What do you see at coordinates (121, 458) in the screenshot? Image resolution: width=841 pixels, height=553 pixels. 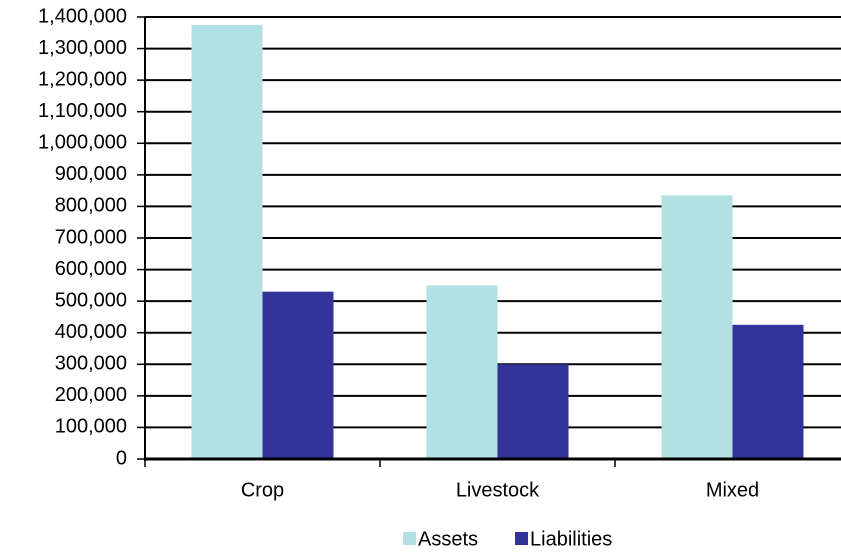 I see `y-tick-label: 0` at bounding box center [121, 458].